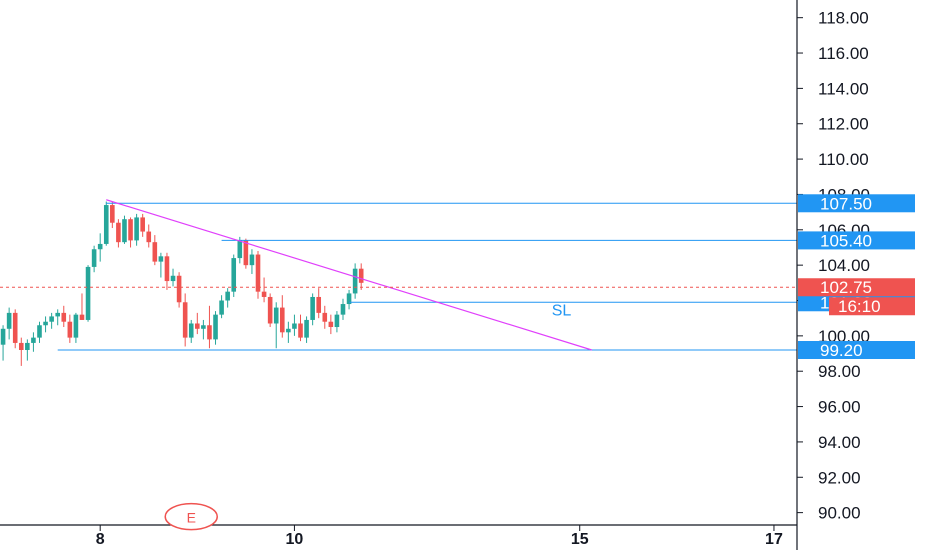  I want to click on y-tick-label: 90.00, so click(839, 513).